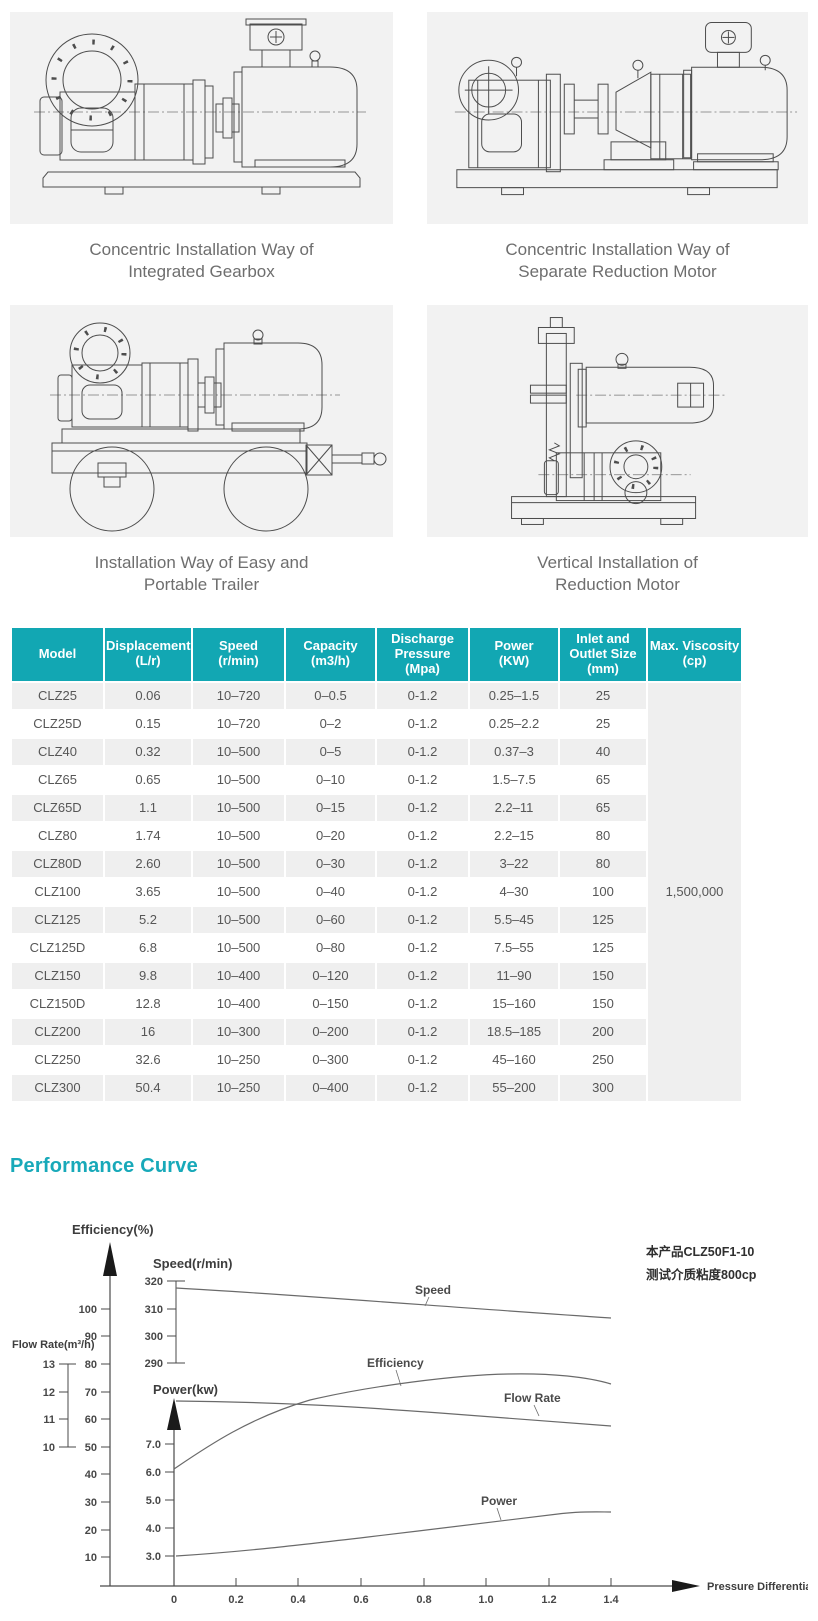 This screenshot has width=818, height=1621. I want to click on svg-text: 40, so click(91, 1475).